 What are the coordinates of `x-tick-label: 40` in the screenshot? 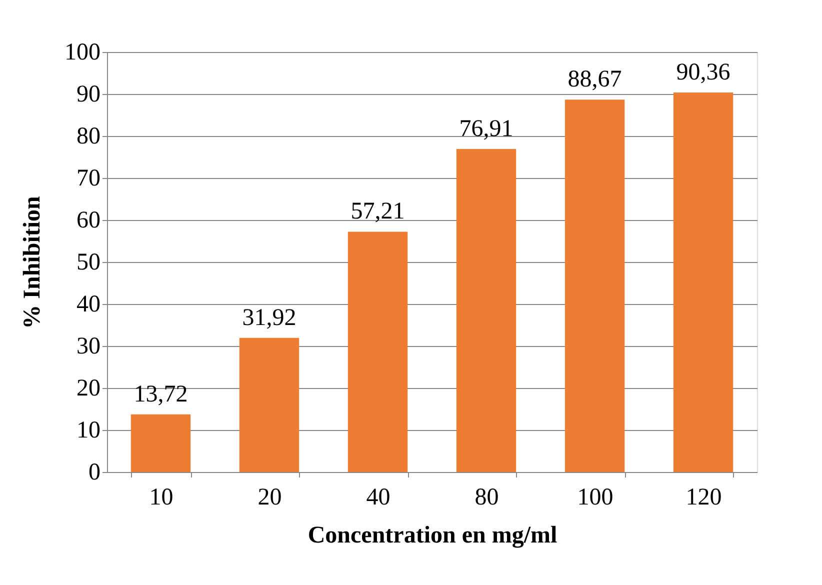 It's located at (378, 497).